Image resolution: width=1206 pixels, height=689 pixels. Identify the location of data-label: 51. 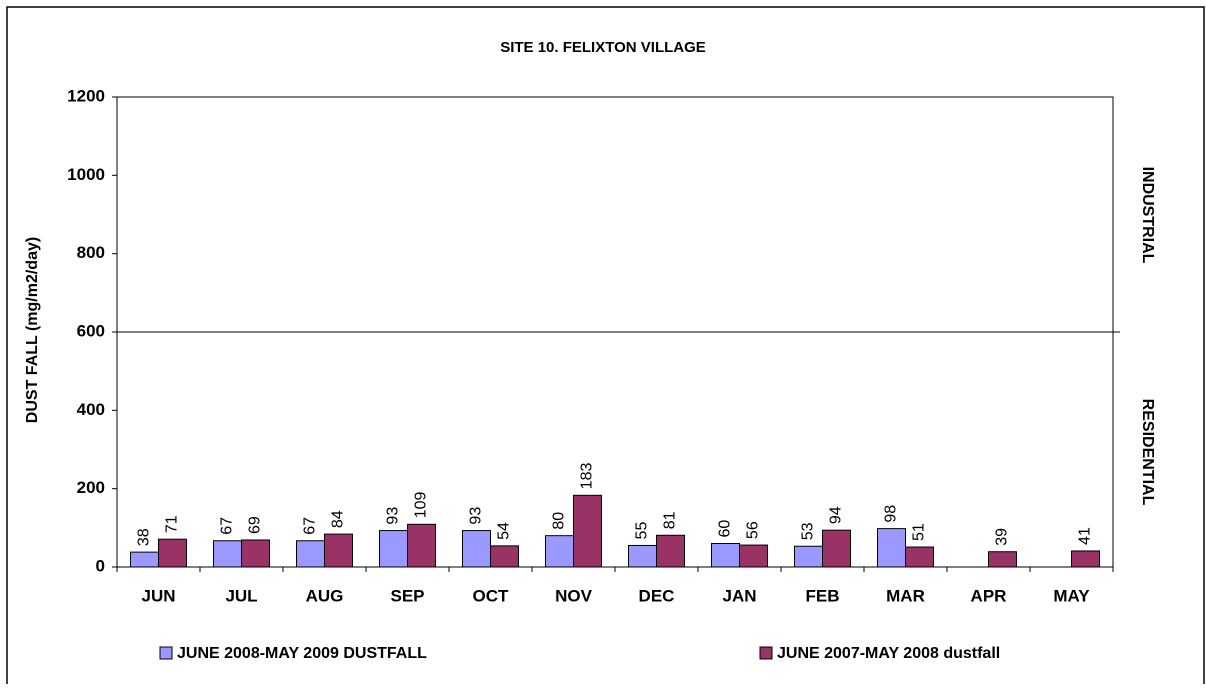
(919, 532).